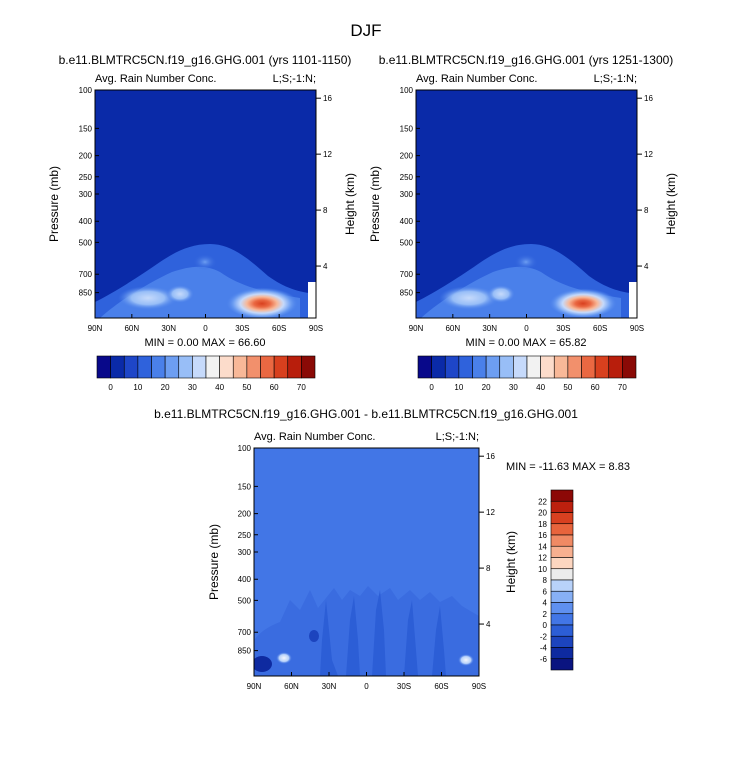  I want to click on panel-b-ytick-label: 500, so click(407, 242).